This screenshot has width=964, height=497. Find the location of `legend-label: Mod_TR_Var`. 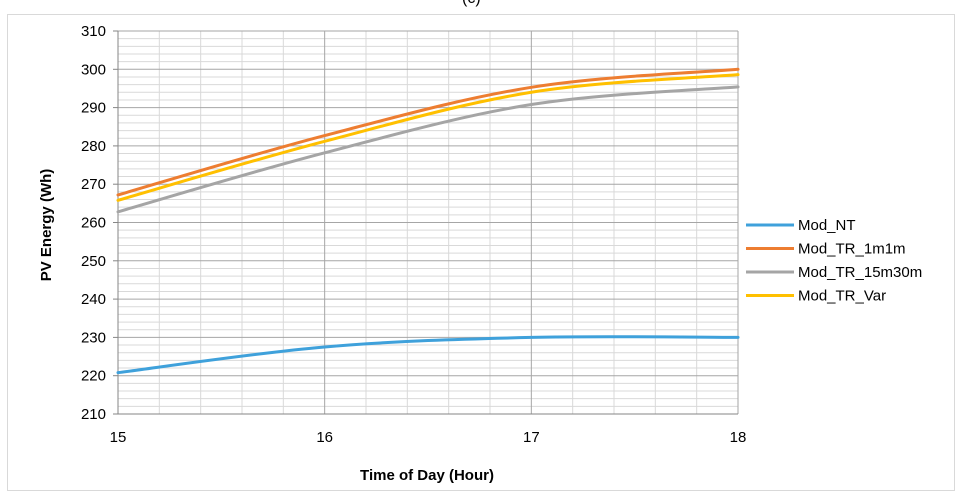

legend-label: Mod_TR_Var is located at coordinates (842, 296).